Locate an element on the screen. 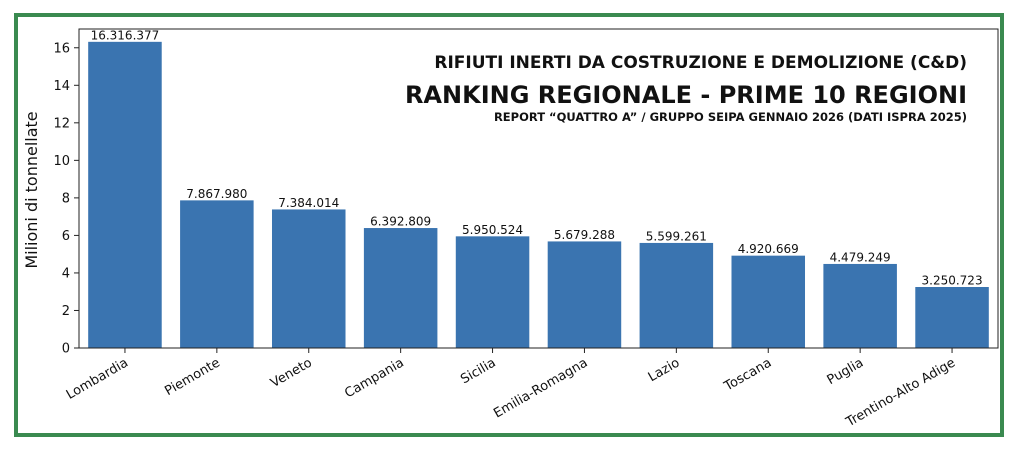 The height and width of the screenshot is (454, 1024). x-tick-label: Puglia is located at coordinates (846, 371).